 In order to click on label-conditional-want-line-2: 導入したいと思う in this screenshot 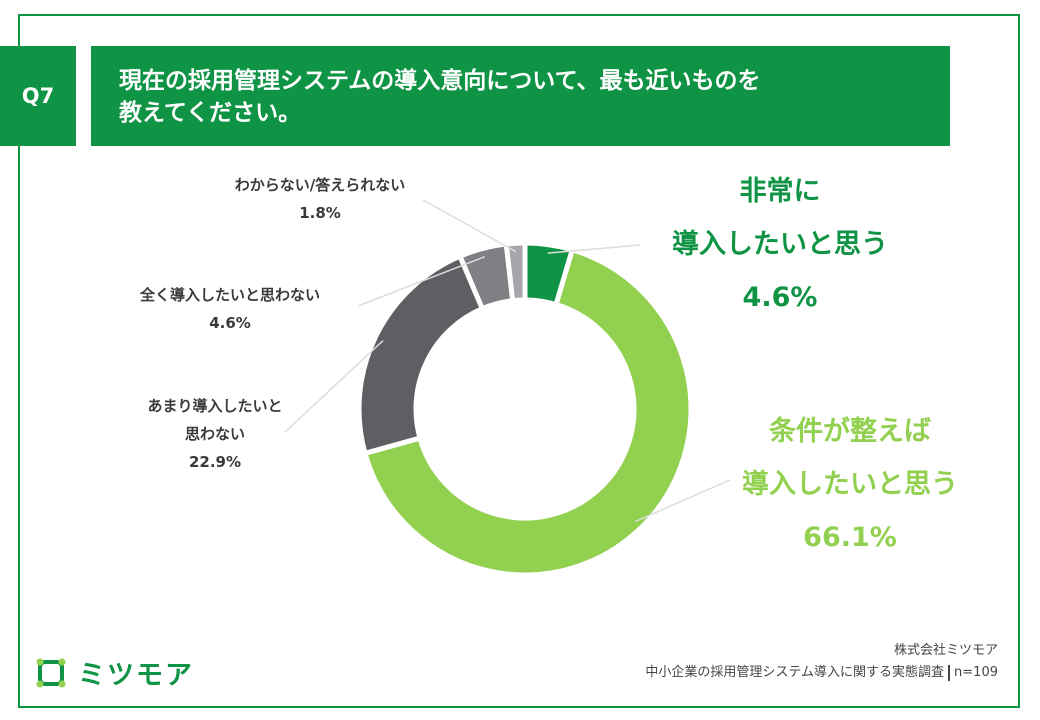, I will do `click(850, 484)`.